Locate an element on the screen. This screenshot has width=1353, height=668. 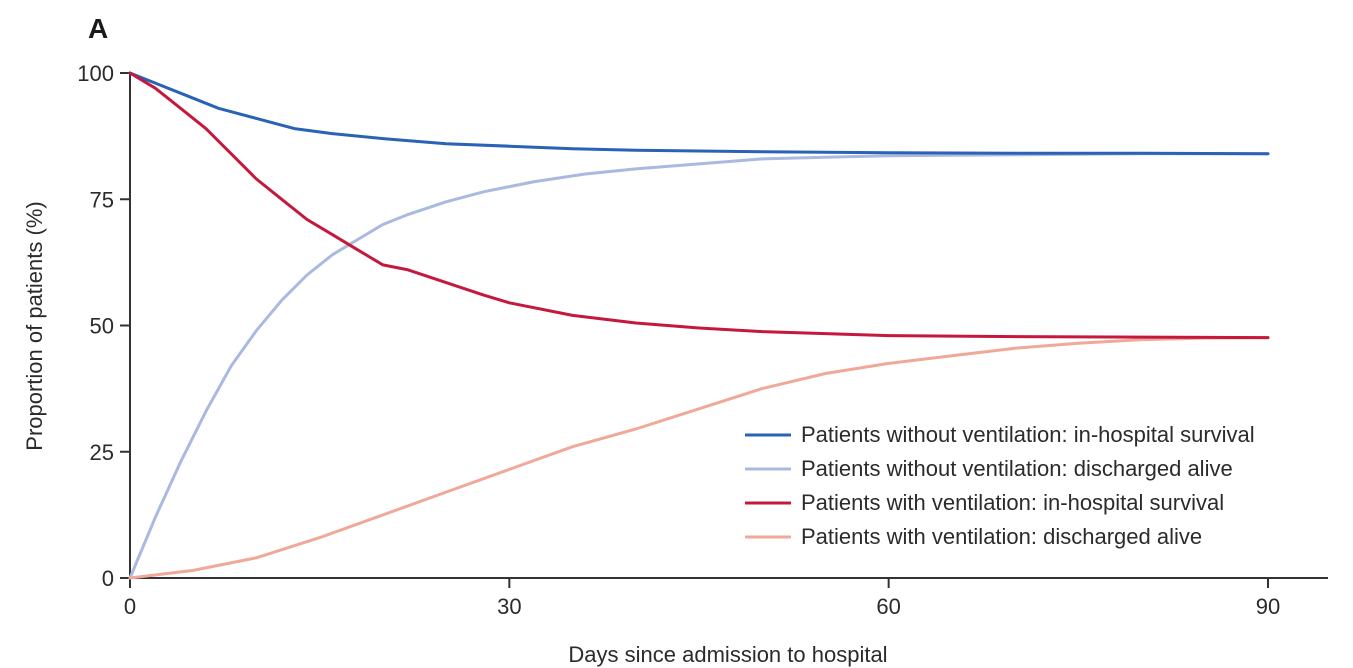
x-tick-label: 90 is located at coordinates (1268, 606).